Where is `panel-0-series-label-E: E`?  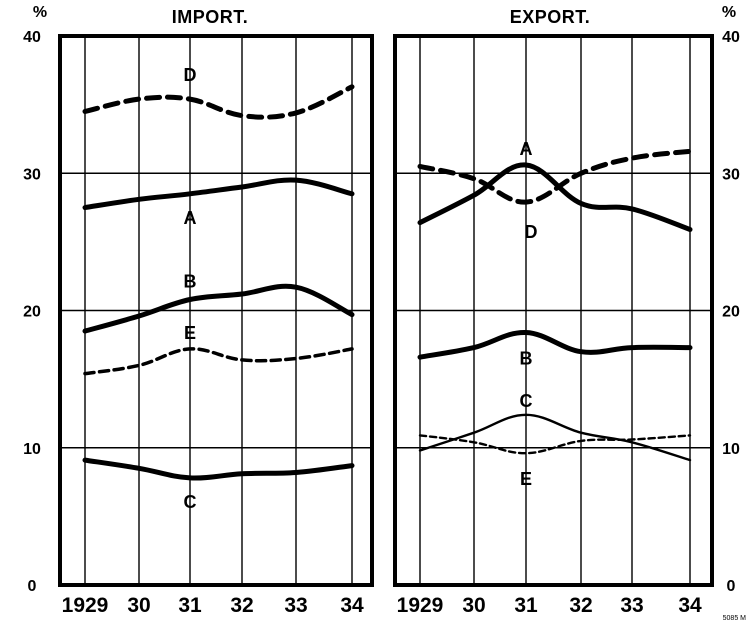
panel-0-series-label-E: E is located at coordinates (190, 333).